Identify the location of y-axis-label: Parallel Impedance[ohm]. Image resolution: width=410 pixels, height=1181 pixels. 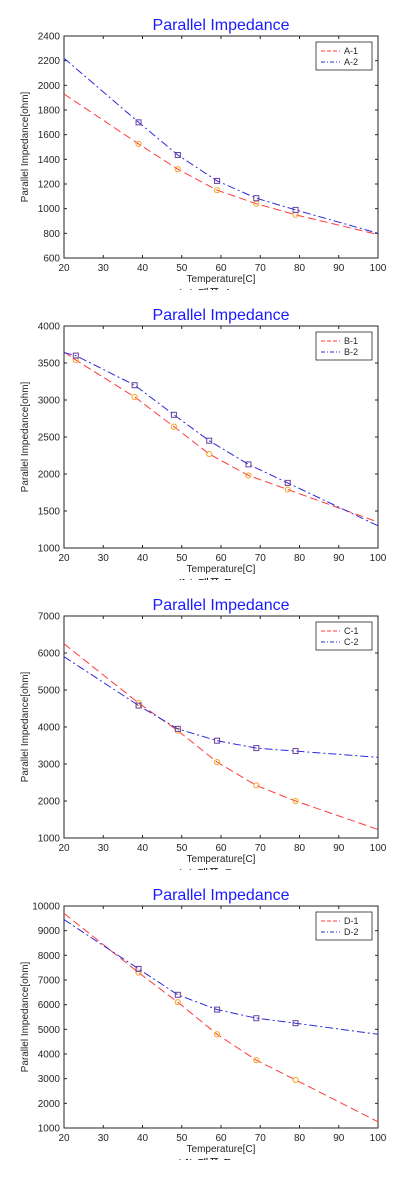
(25, 436).